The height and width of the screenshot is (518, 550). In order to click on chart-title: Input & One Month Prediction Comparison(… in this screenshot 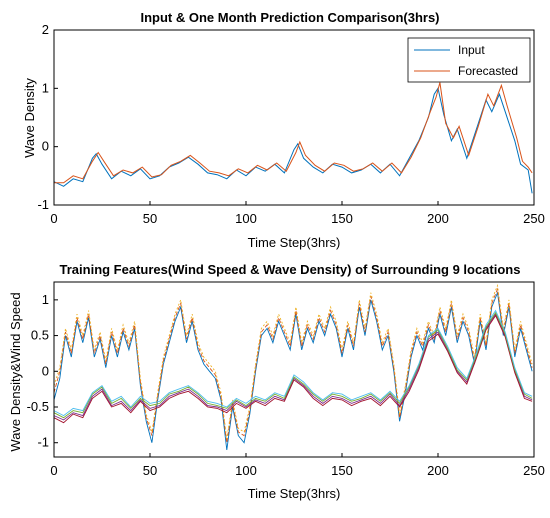, I will do `click(290, 17)`.